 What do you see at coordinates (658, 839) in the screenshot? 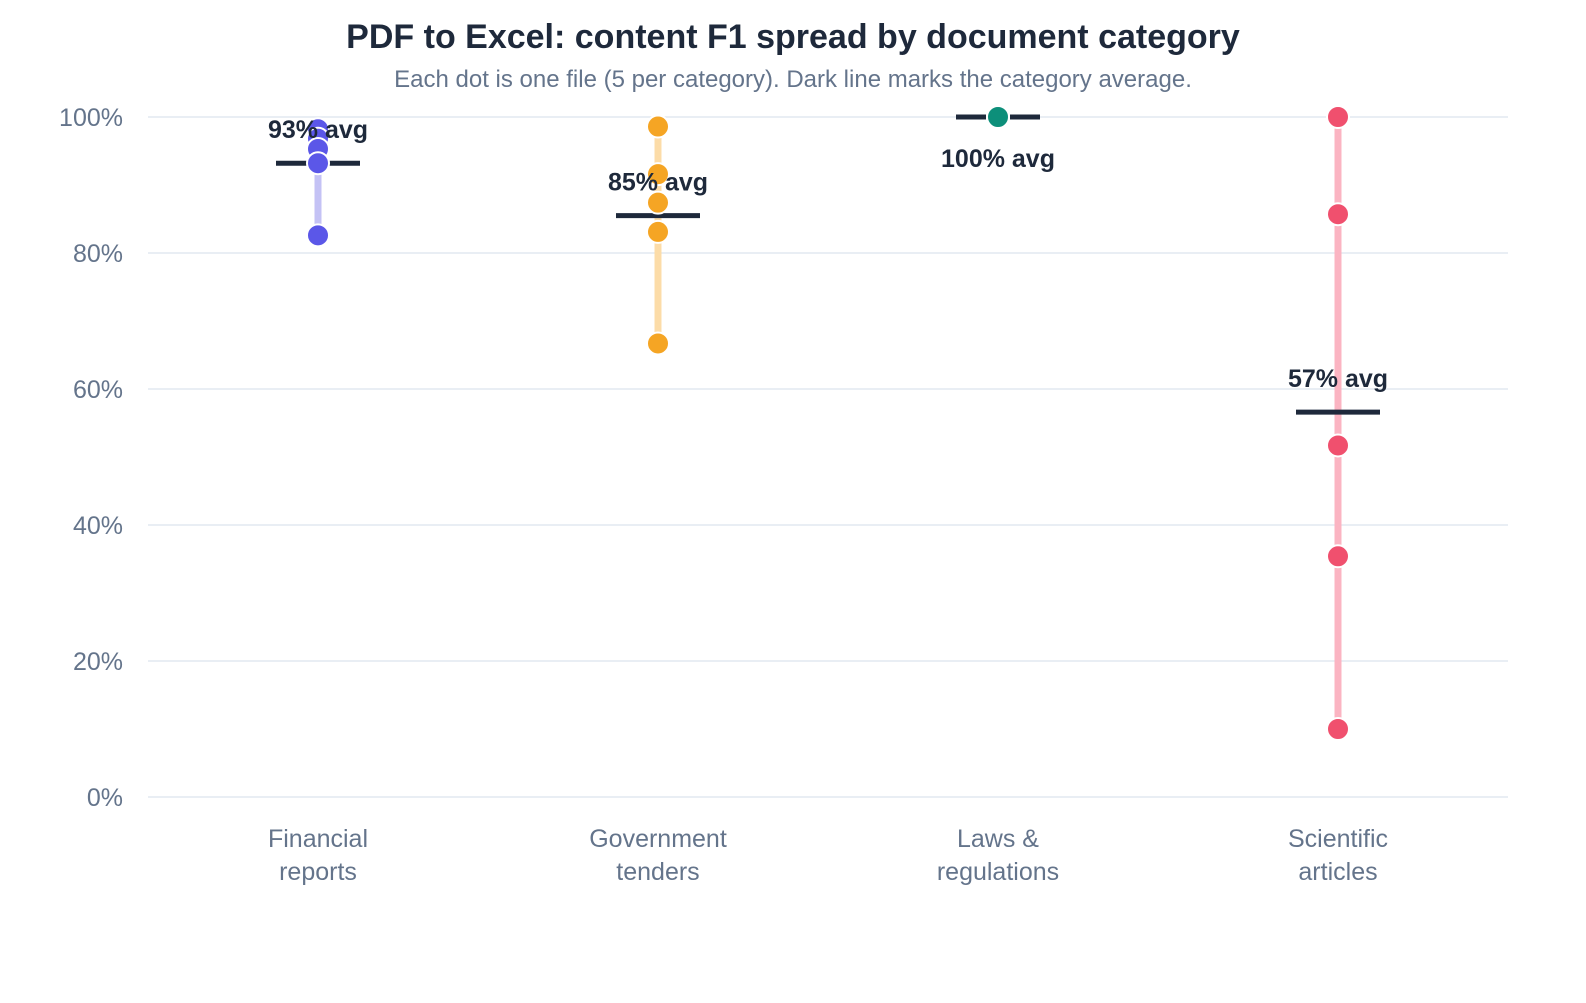
I see `category-label: Government` at bounding box center [658, 839].